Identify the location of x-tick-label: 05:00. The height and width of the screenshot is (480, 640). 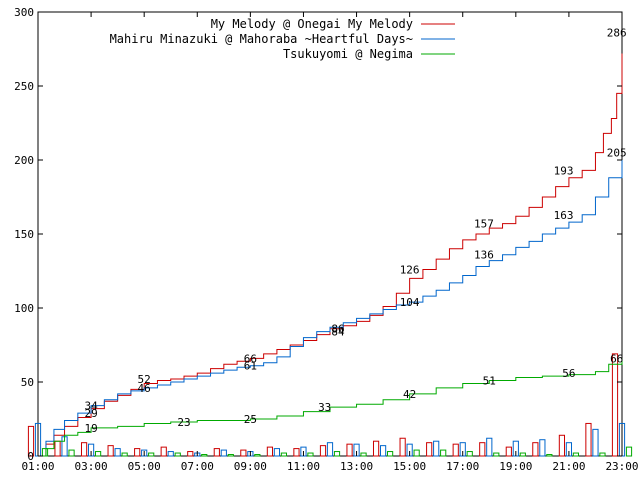
(144, 466).